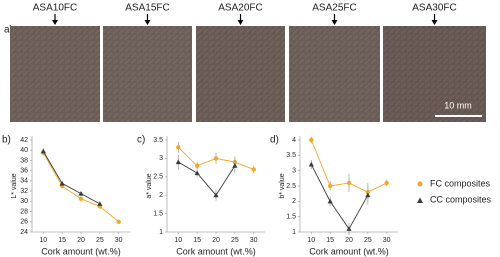 The height and width of the screenshot is (257, 500). Describe the element at coordinates (24, 140) in the screenshot. I see `y-tick-label: 42` at that location.